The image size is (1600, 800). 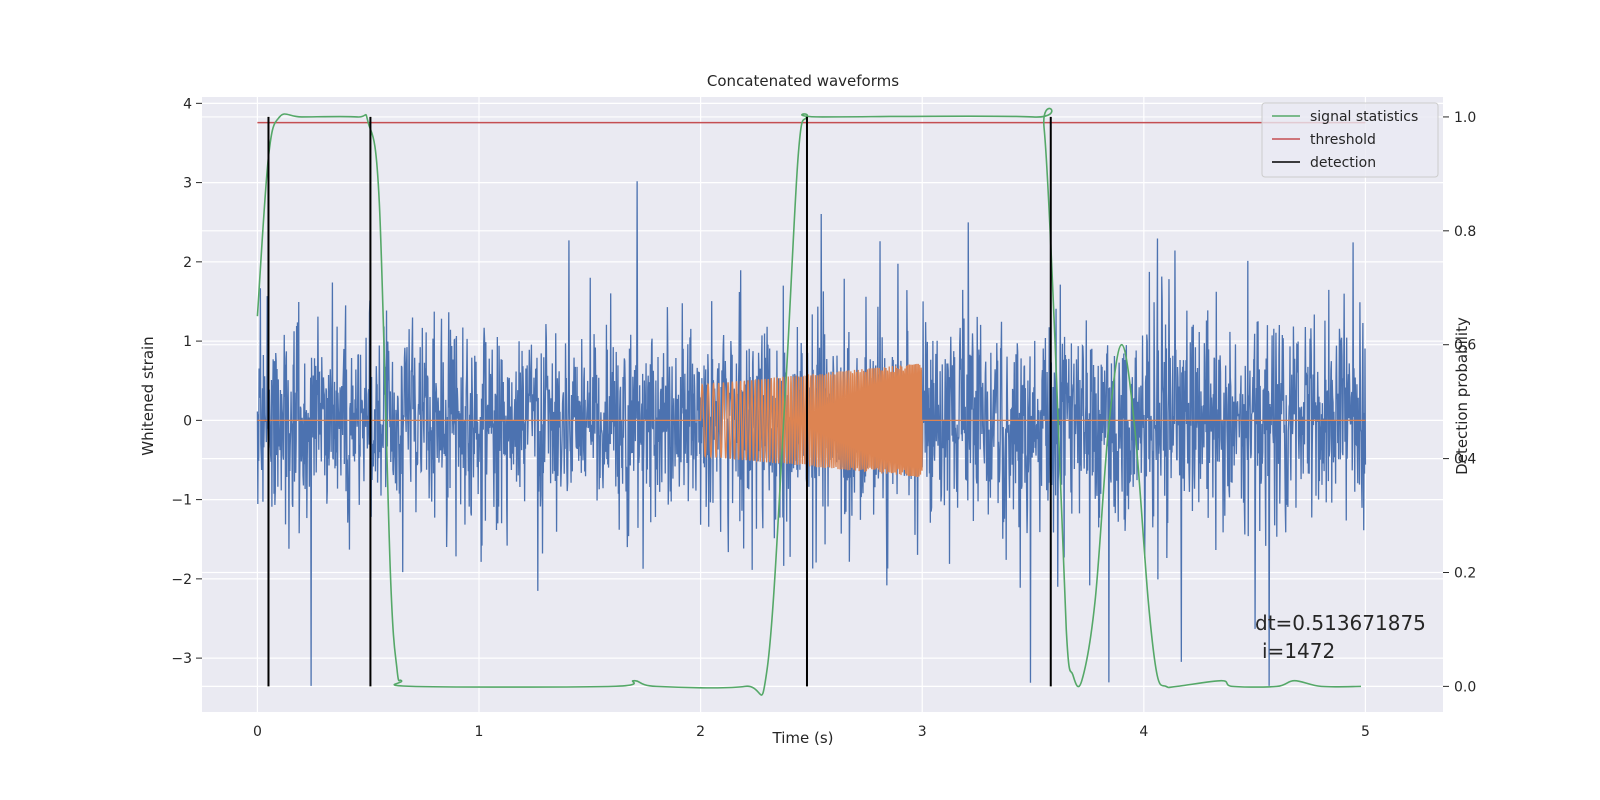 What do you see at coordinates (181, 580) in the screenshot?
I see `y-tick-label: −2` at bounding box center [181, 580].